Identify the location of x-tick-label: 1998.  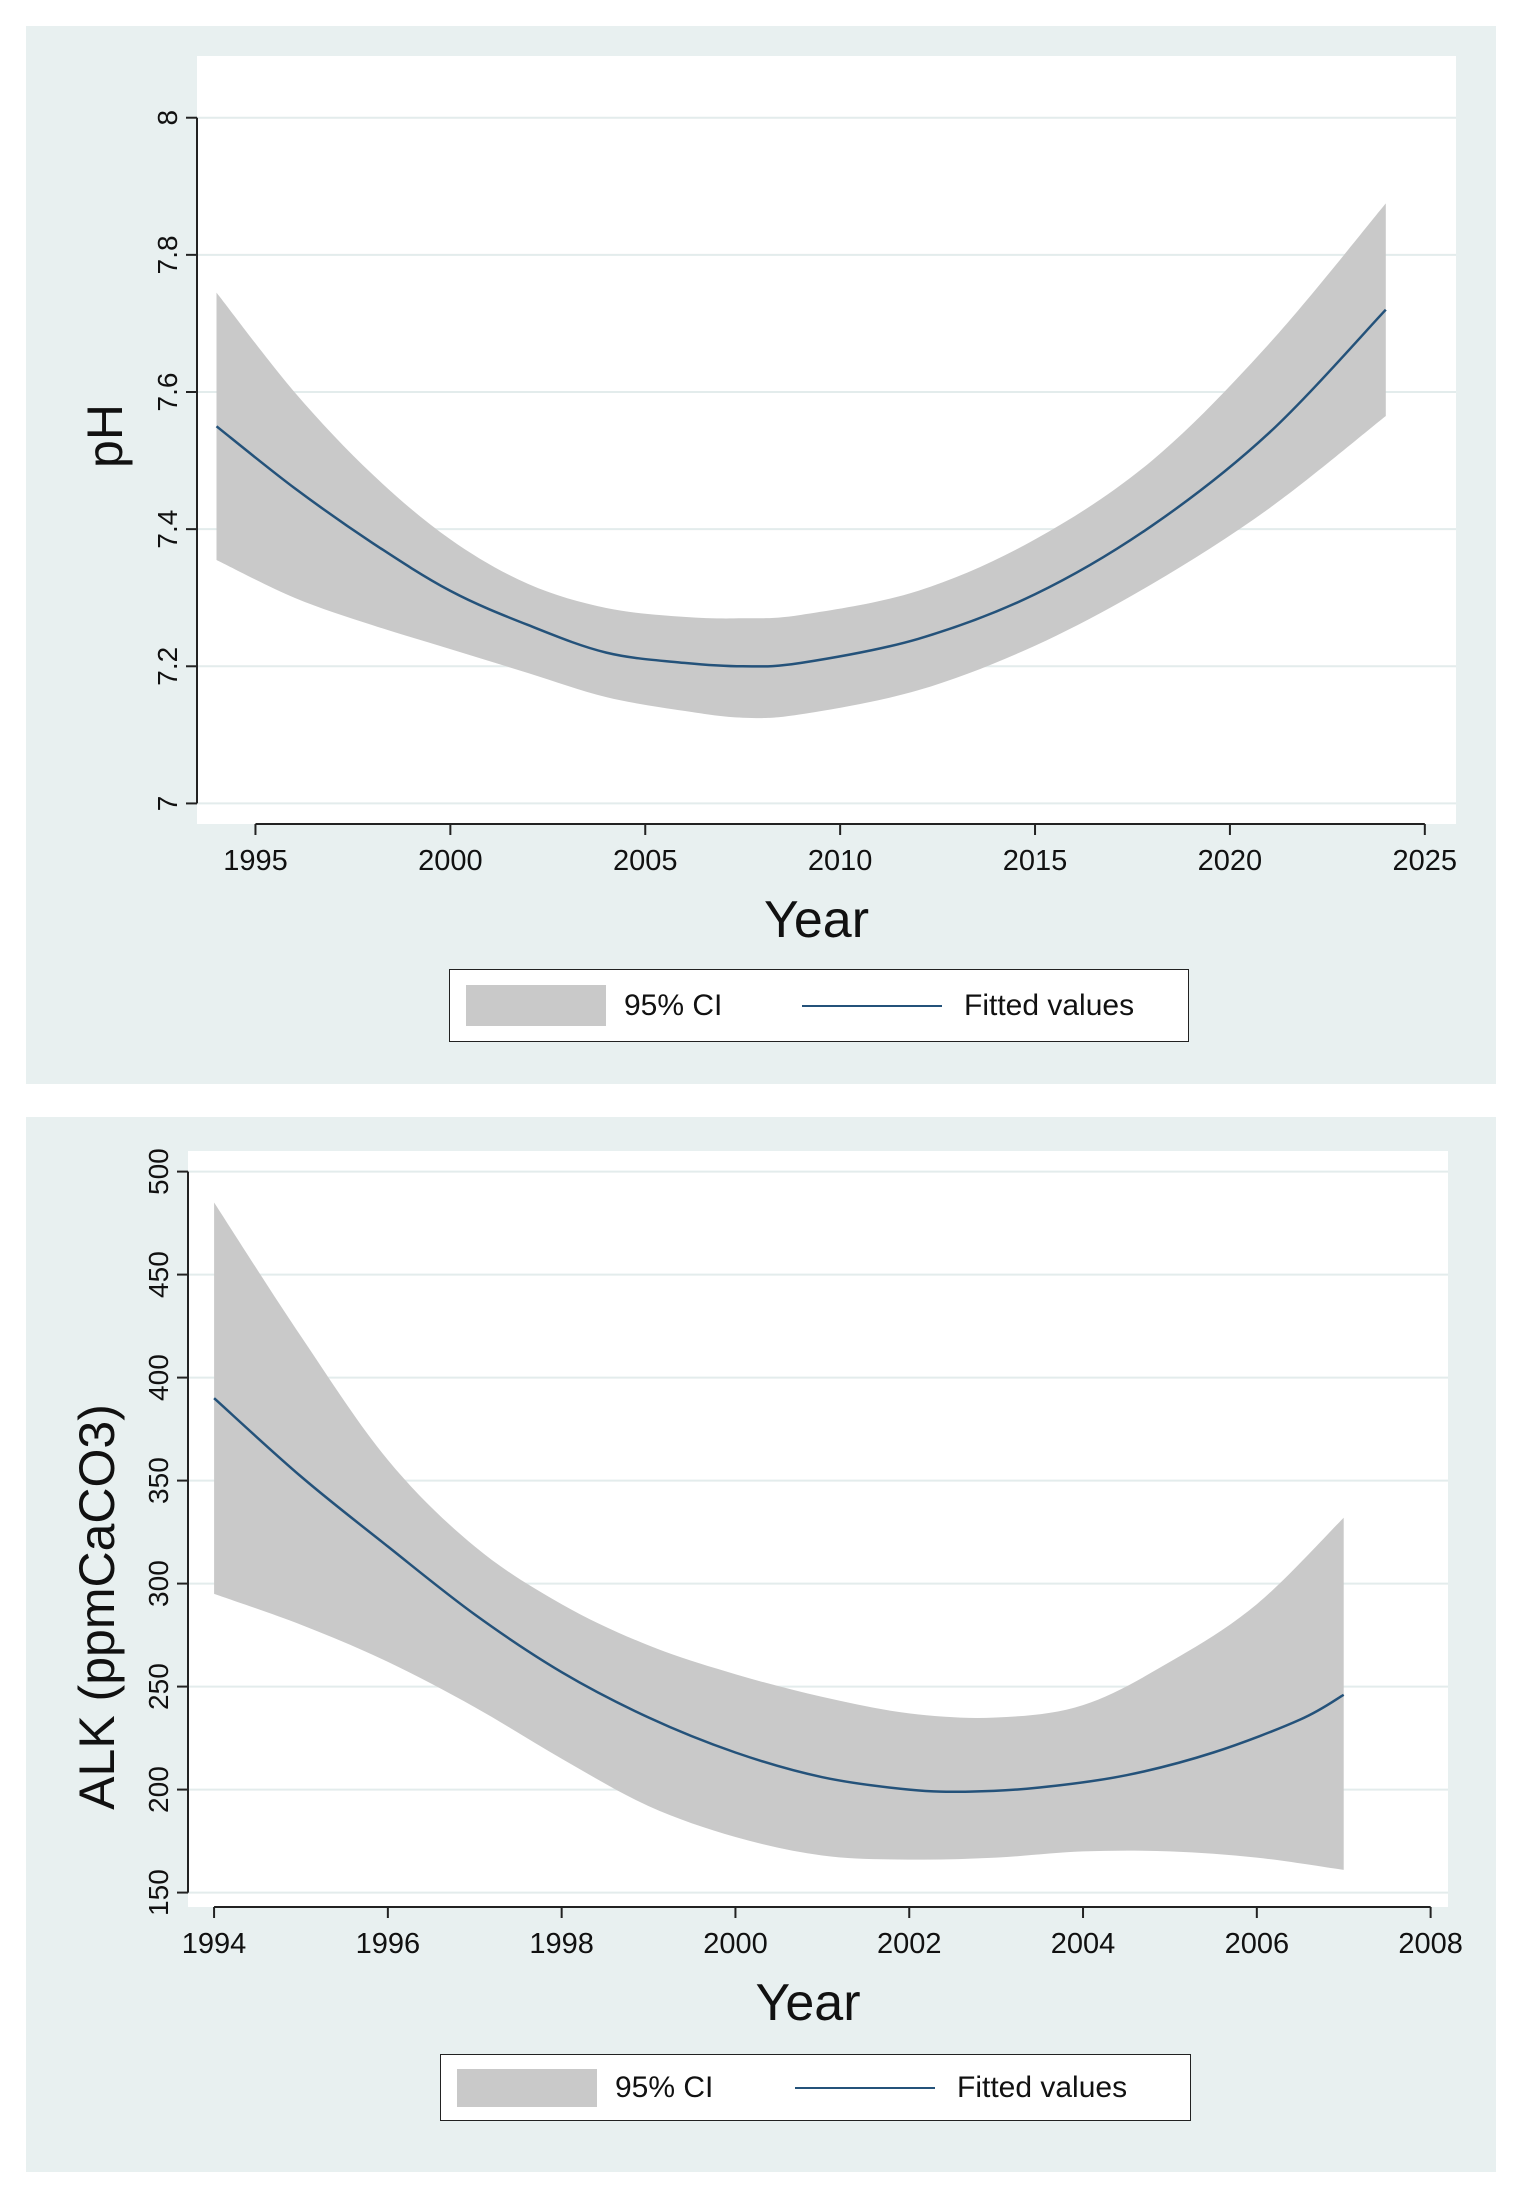
(561, 1944).